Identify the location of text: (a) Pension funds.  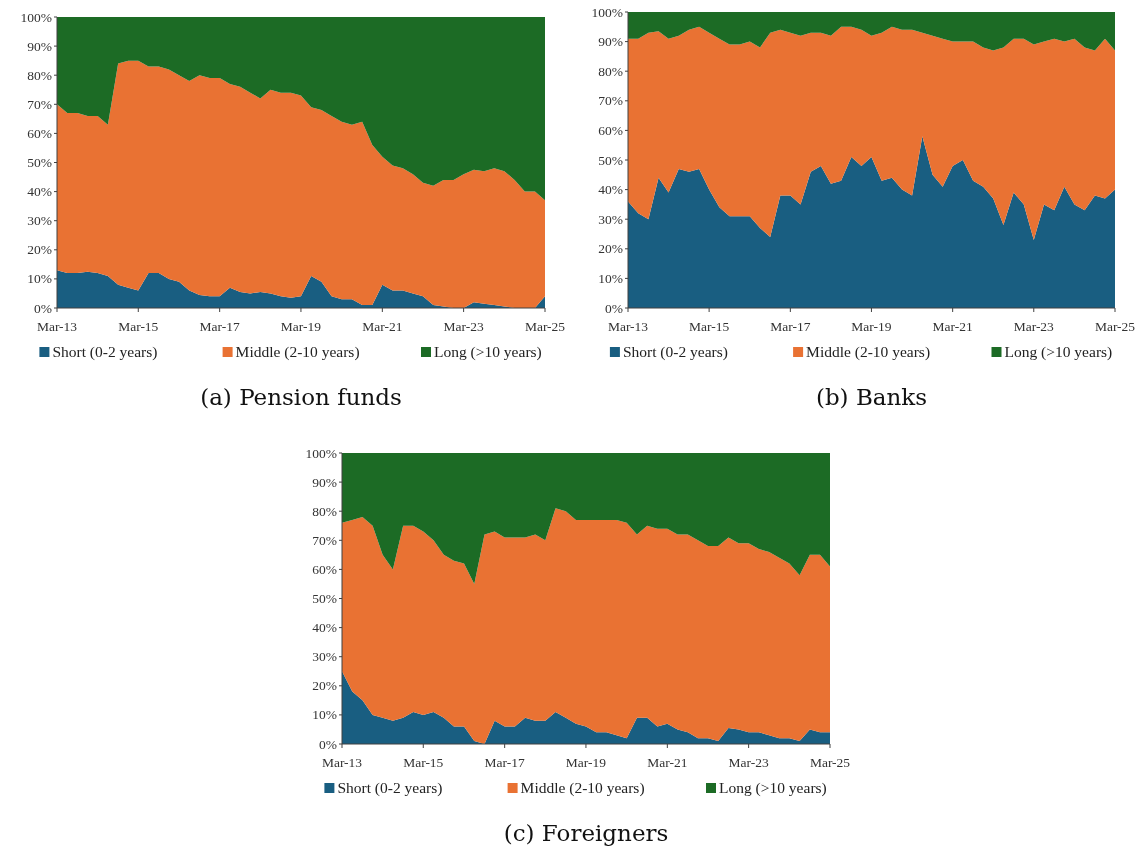
(301, 397).